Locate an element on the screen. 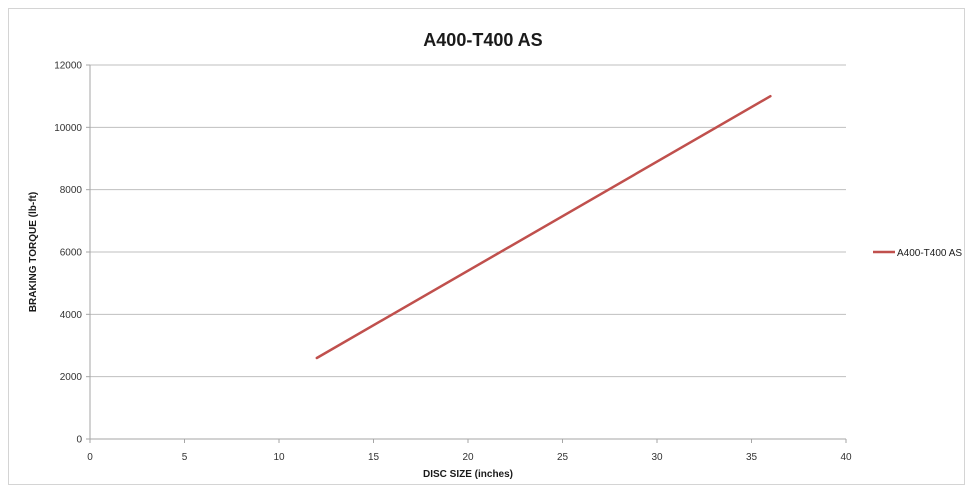 The image size is (975, 493). y-tick-label: 12000 is located at coordinates (68, 66).